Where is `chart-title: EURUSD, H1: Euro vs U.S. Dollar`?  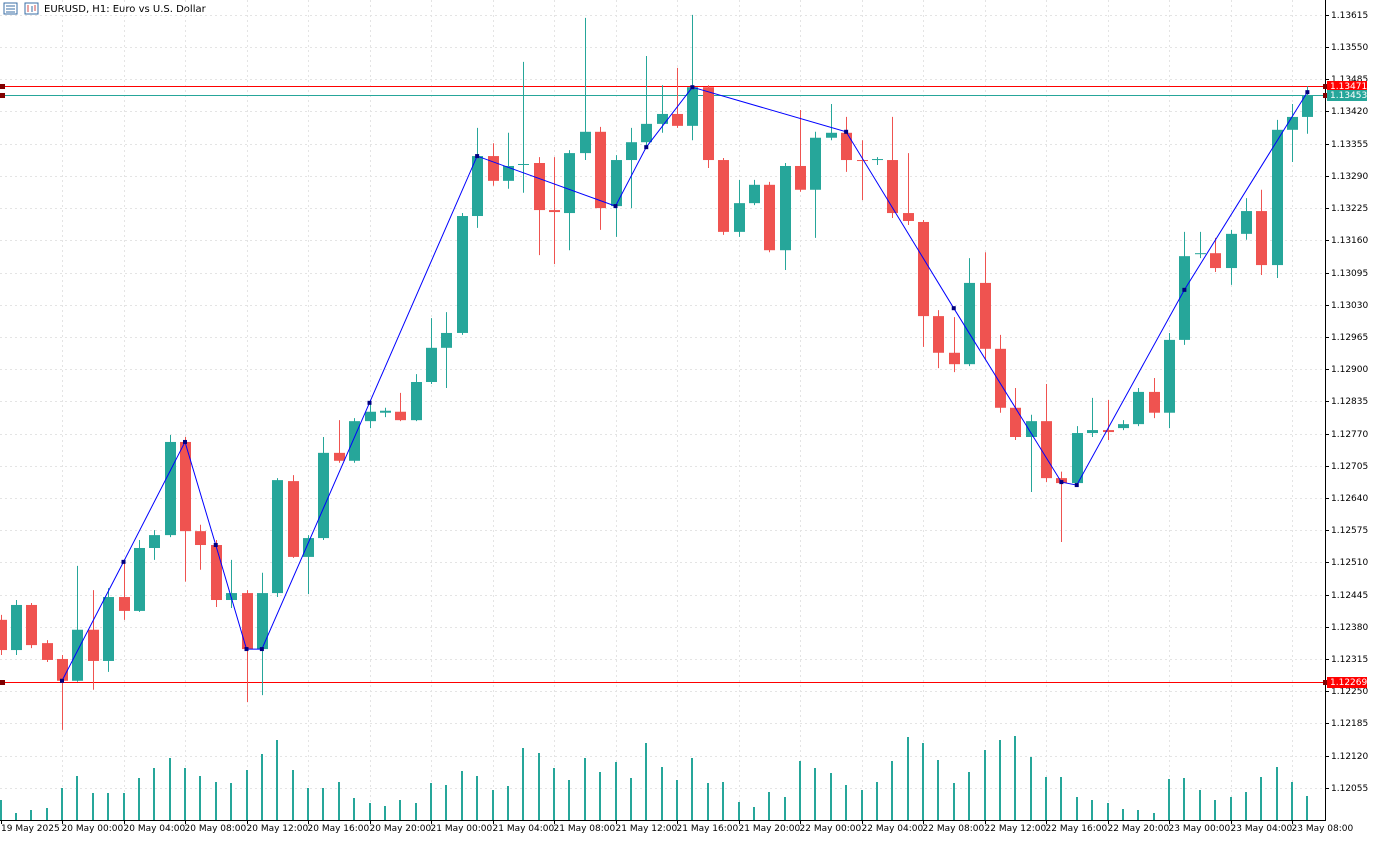 chart-title: EURUSD, H1: Euro vs U.S. Dollar is located at coordinates (125, 9).